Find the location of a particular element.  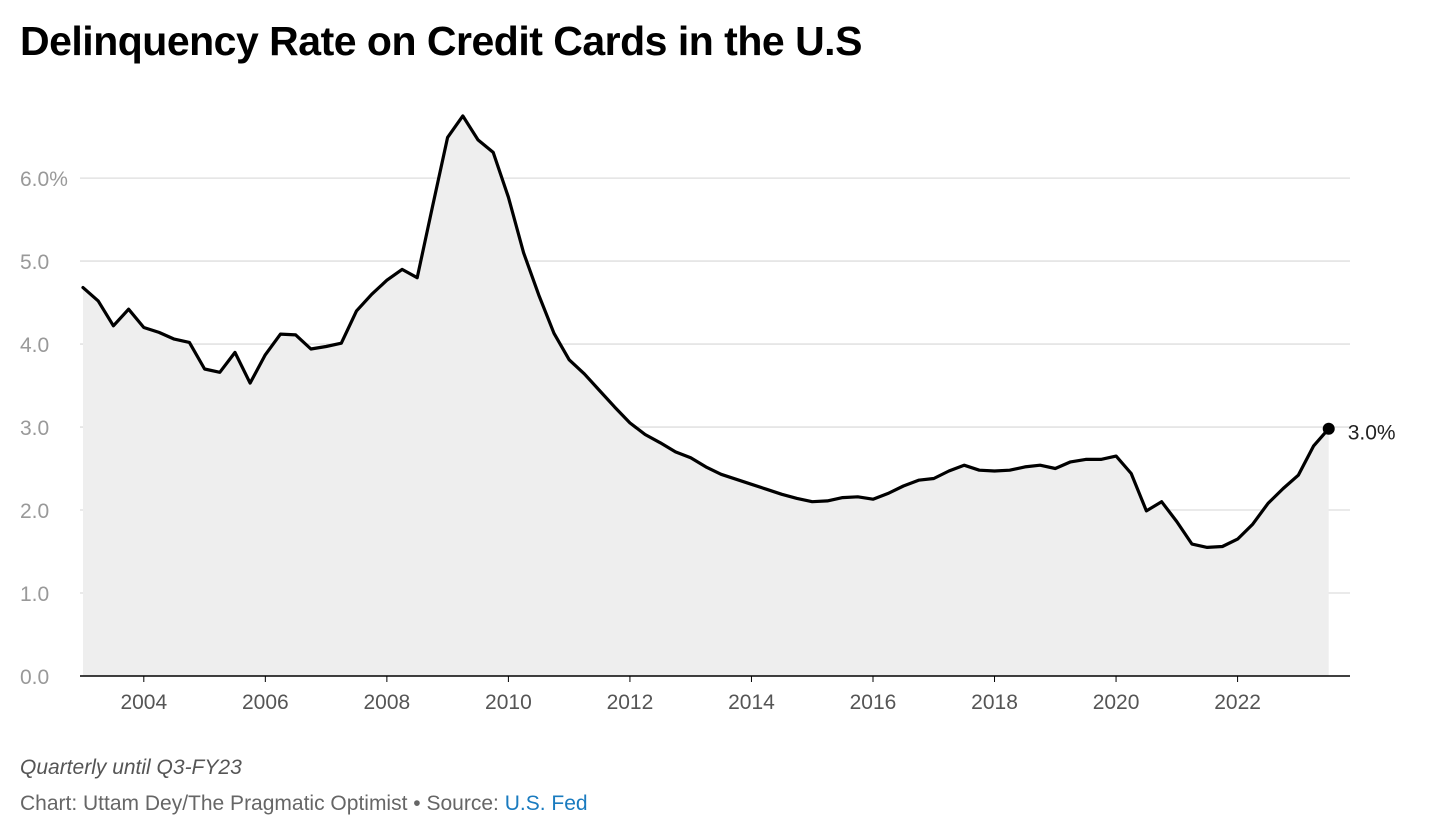

x-tick-label: 2014 is located at coordinates (751, 702).